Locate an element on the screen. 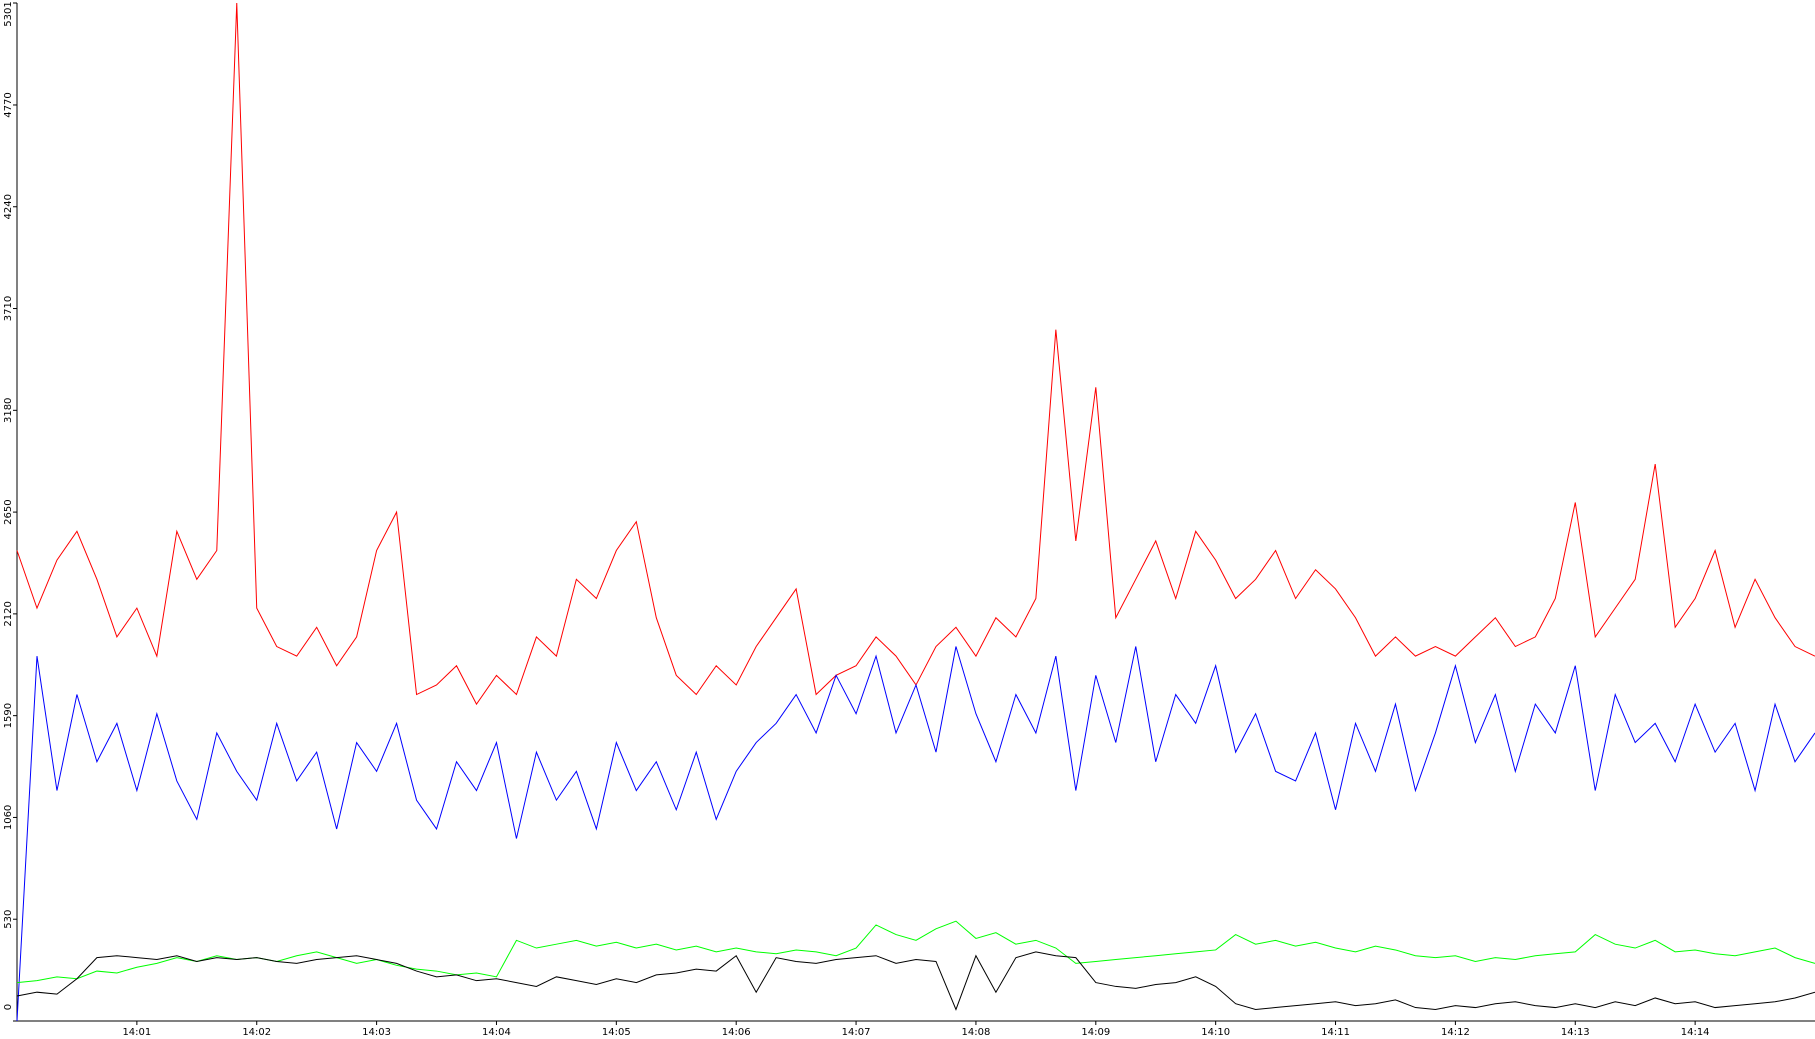 This screenshot has height=1039, width=1815. x-tick-label: 14:10 is located at coordinates (1215, 1032).